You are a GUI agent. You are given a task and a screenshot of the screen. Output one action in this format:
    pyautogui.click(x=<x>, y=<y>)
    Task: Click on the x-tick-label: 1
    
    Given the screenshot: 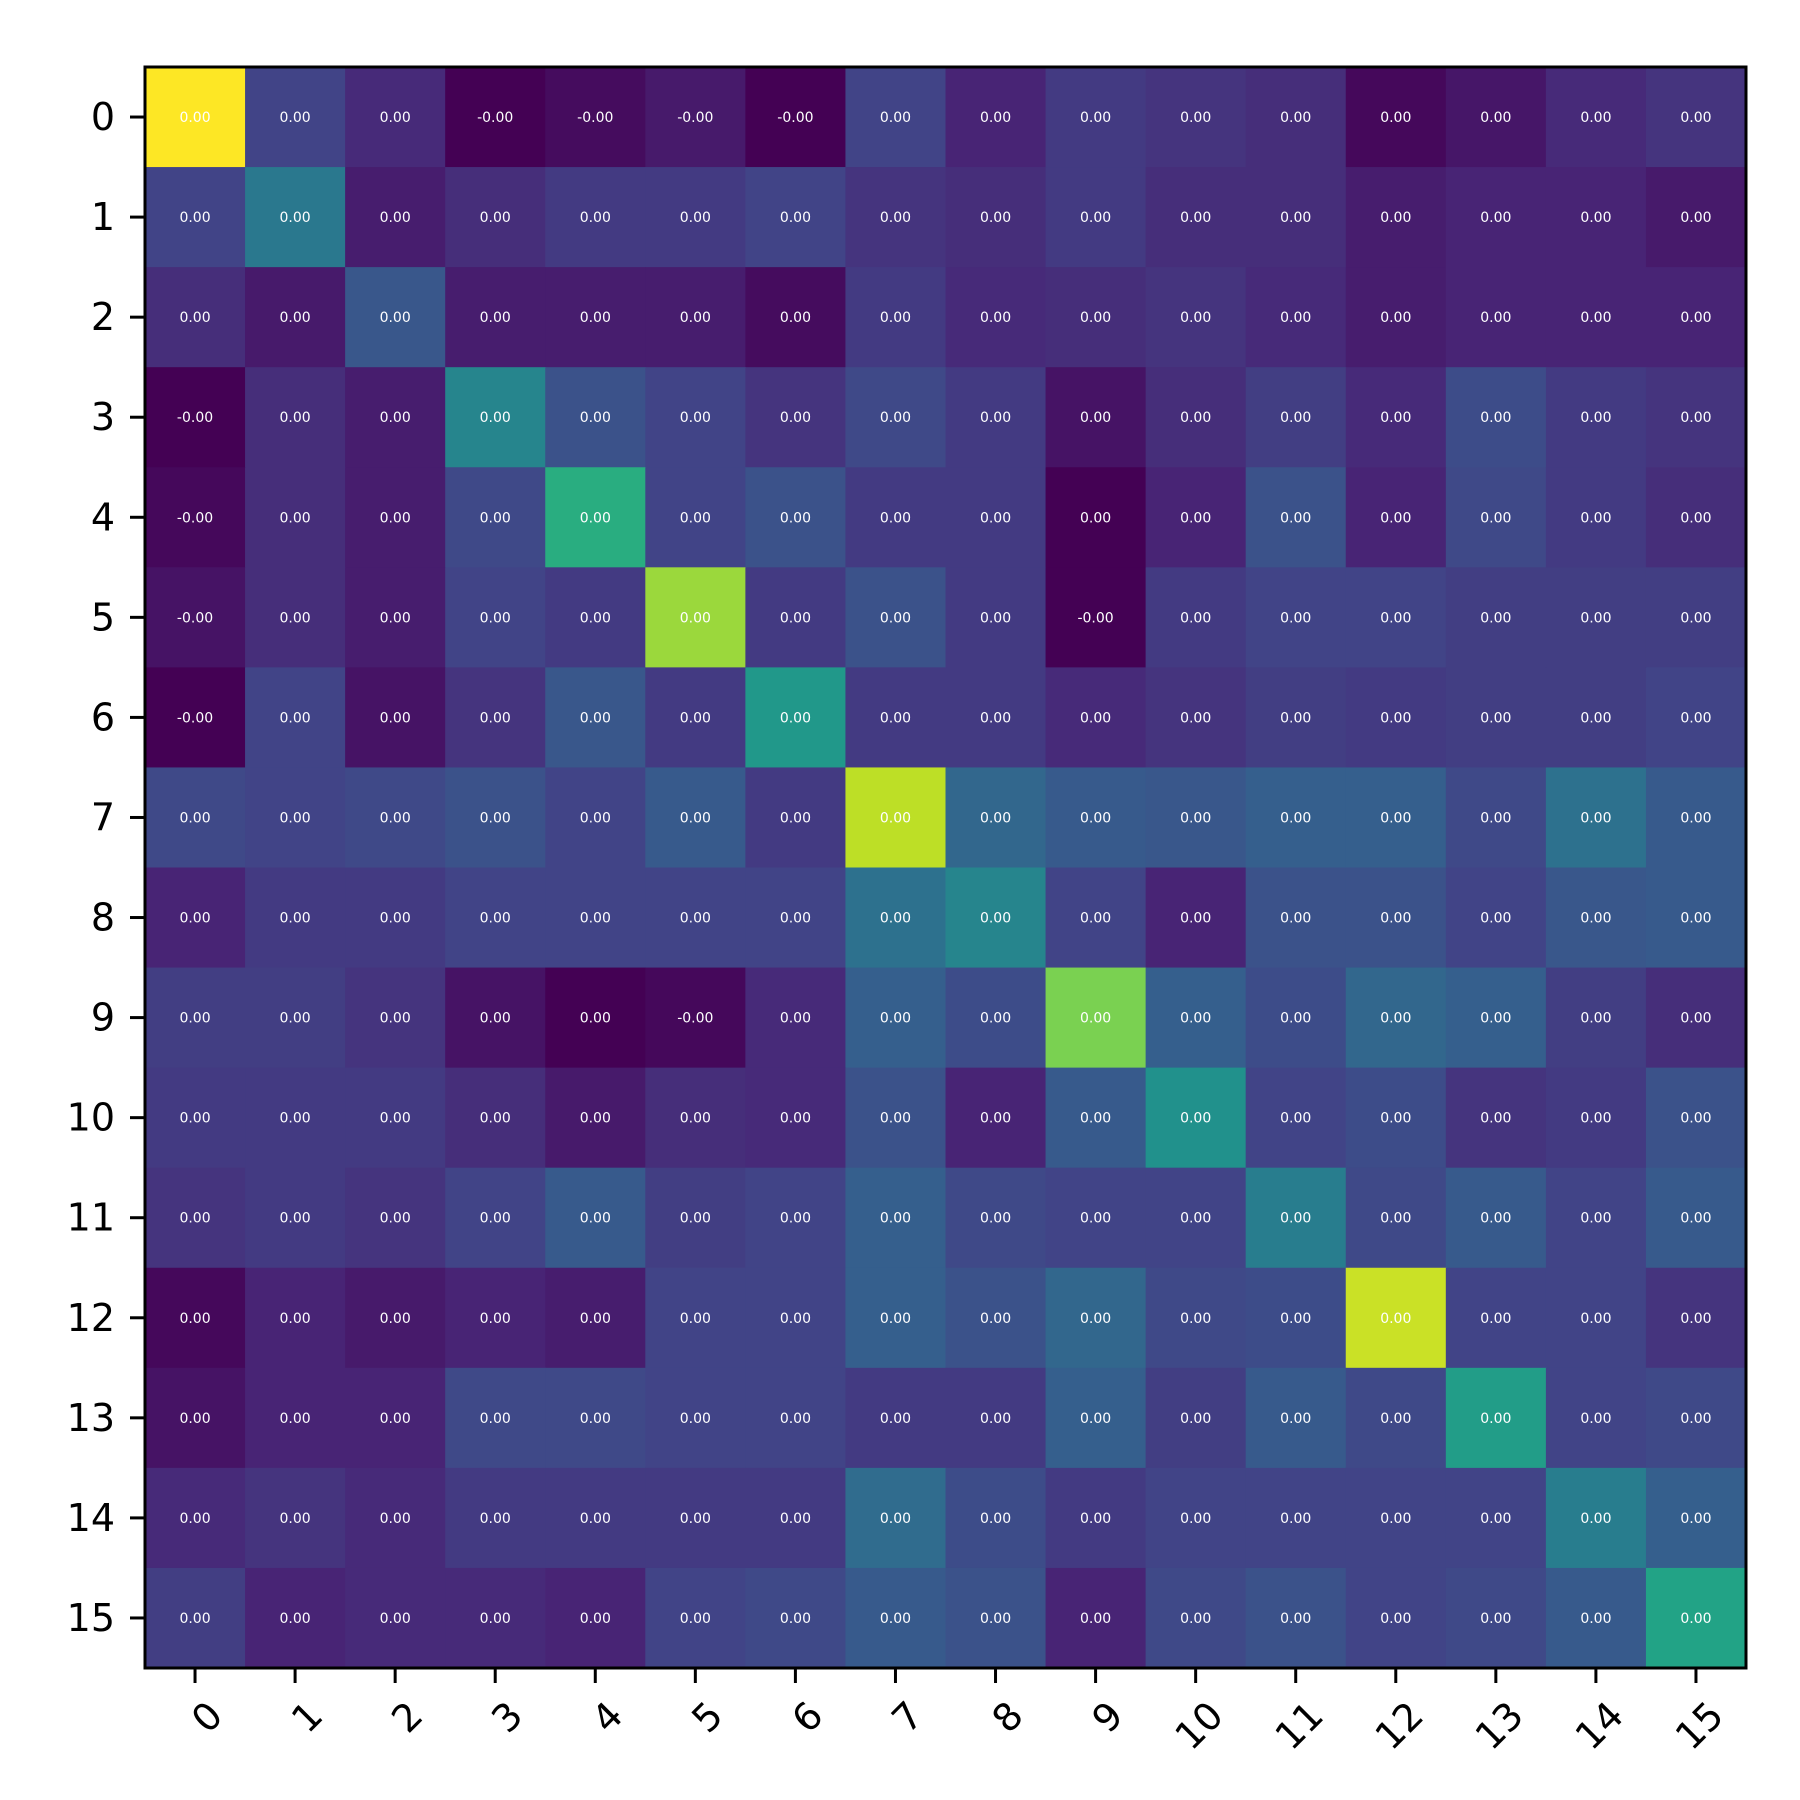 What is the action you would take?
    pyautogui.click(x=307, y=1717)
    